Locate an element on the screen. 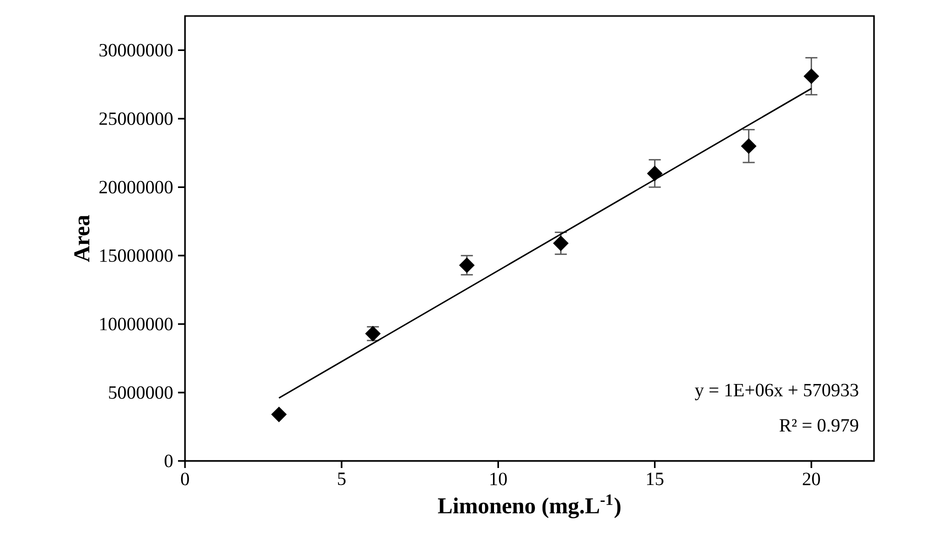  x-tick-label: 20 is located at coordinates (811, 479).